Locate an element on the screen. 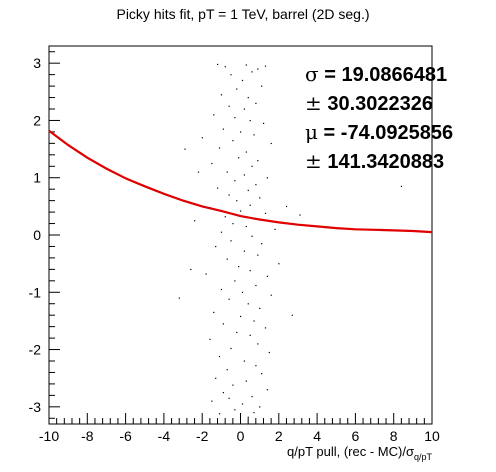 The width and height of the screenshot is (496, 472). y-tick-label: -1 is located at coordinates (35, 292).